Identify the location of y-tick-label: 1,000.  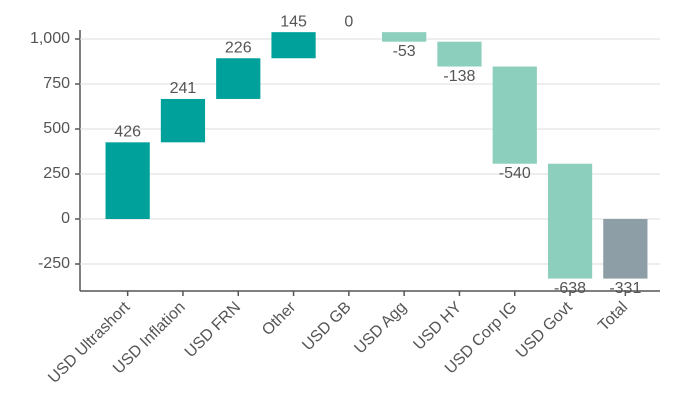
(50, 38).